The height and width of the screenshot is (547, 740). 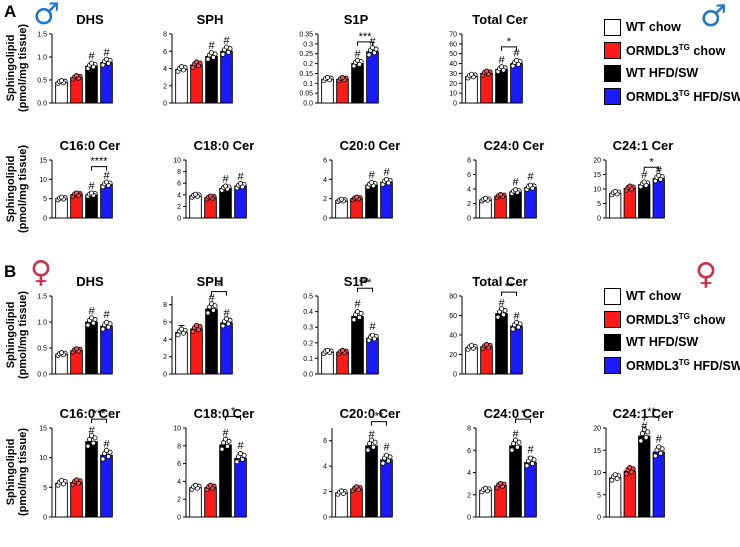 I want to click on chart-title: C20:0 Cer, so click(x=370, y=413).